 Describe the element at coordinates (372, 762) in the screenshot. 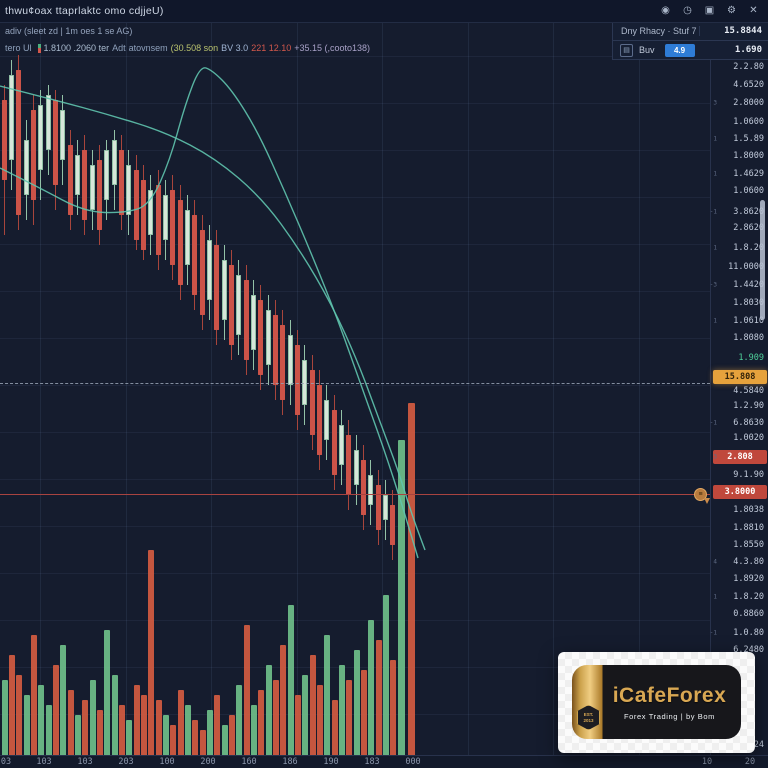

I see `time-label: 183` at that location.